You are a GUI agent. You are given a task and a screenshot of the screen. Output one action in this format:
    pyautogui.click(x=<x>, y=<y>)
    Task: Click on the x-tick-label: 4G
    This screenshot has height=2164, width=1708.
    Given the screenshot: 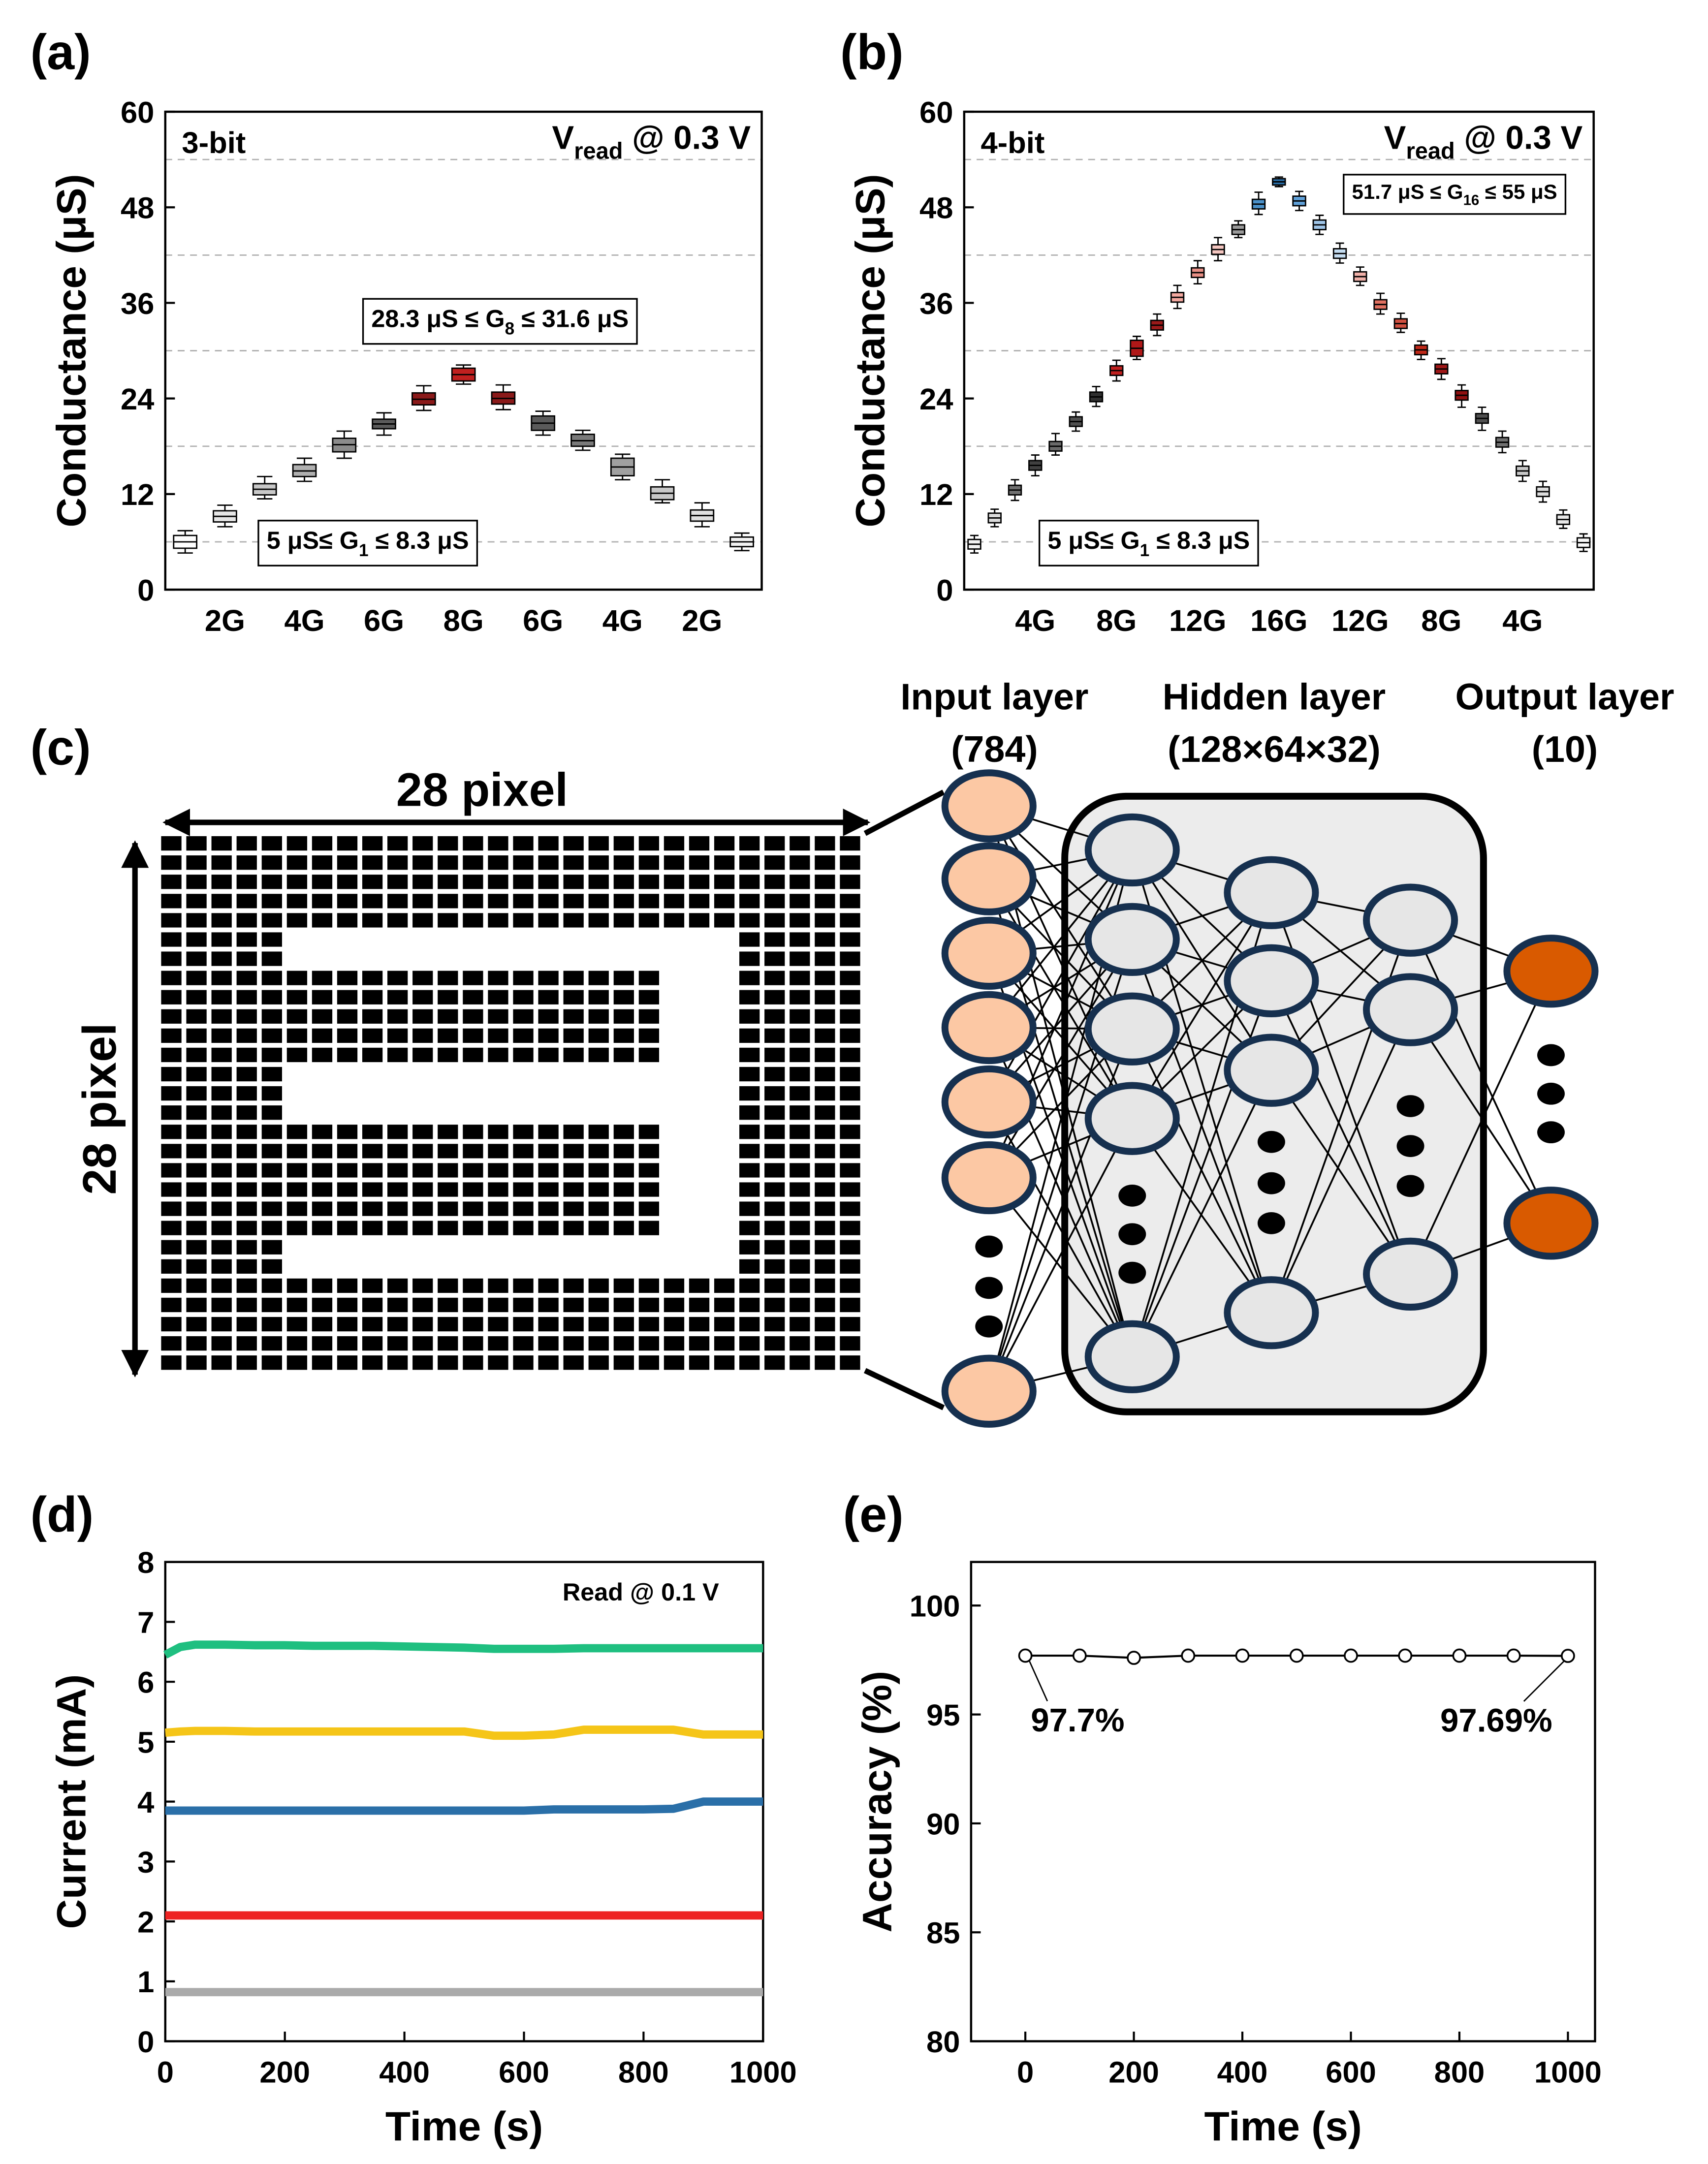 What is the action you would take?
    pyautogui.click(x=304, y=621)
    